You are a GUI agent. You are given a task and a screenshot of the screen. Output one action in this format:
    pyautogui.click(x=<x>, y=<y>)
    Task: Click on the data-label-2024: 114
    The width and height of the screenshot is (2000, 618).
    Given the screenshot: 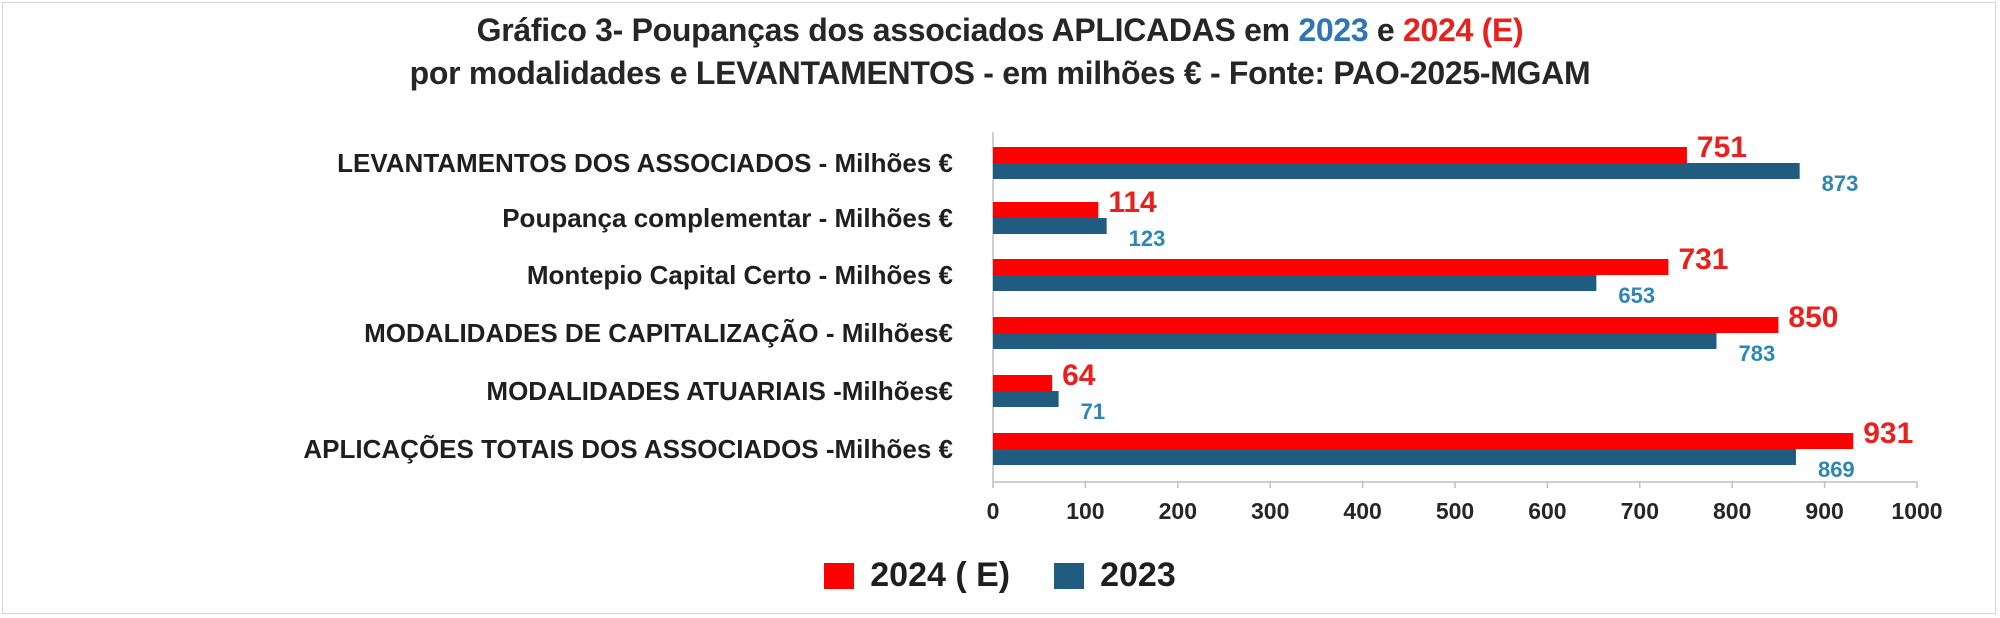 What is the action you would take?
    pyautogui.click(x=1132, y=202)
    